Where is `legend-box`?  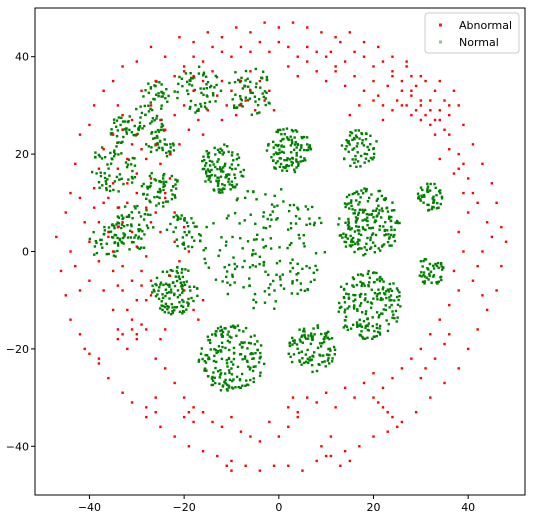
legend-box is located at coordinates (472, 33).